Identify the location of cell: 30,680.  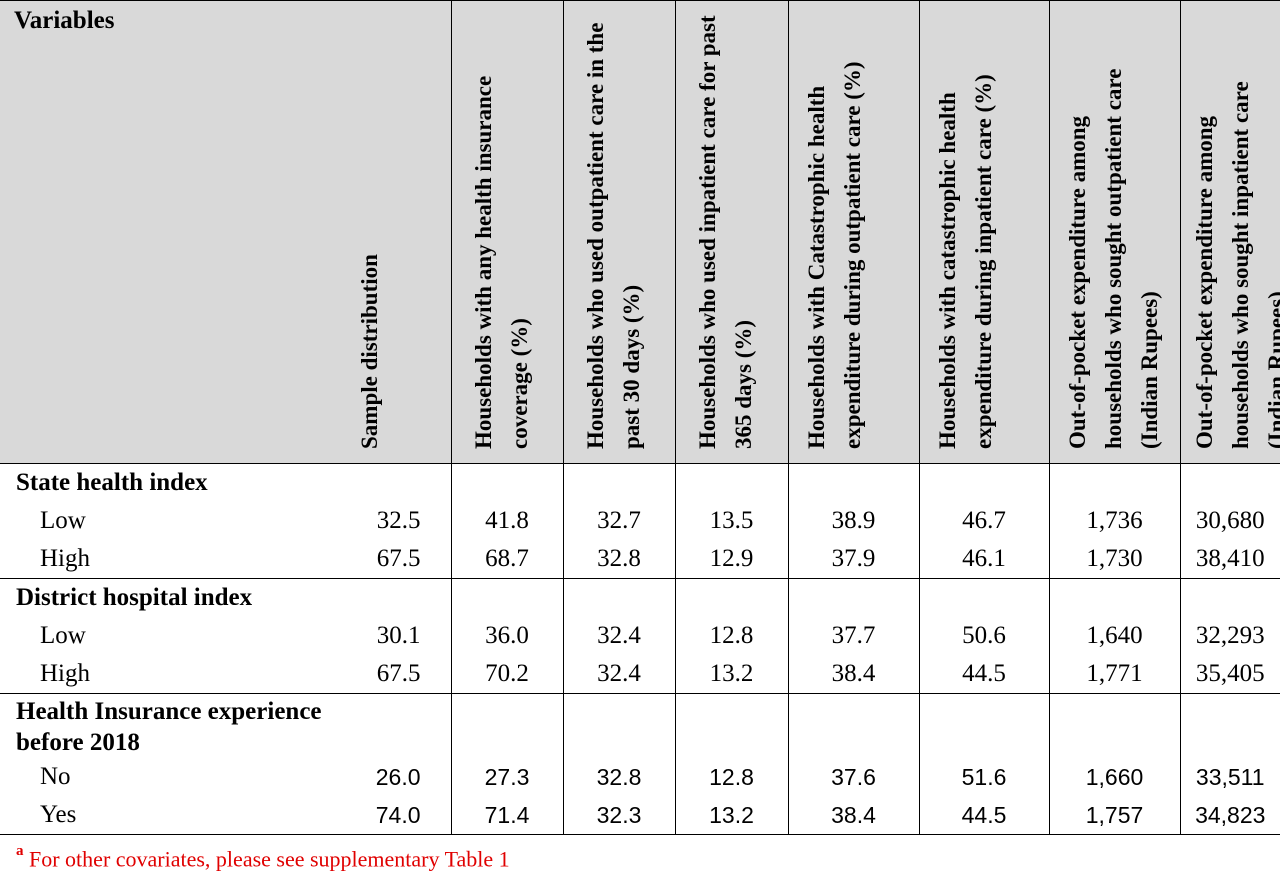
(1229, 521).